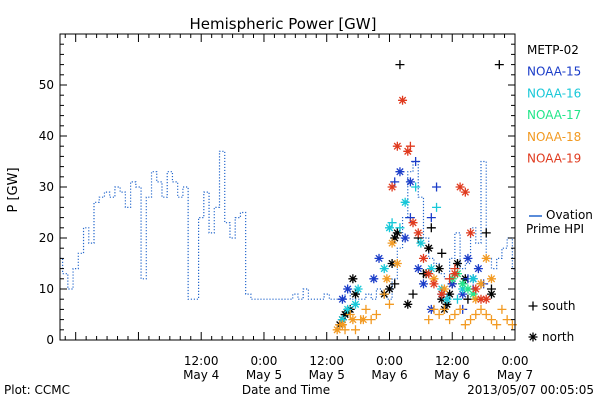 The image size is (600, 400). What do you see at coordinates (37, 390) in the screenshot?
I see `plot-credit: Plot: CCMC` at bounding box center [37, 390].